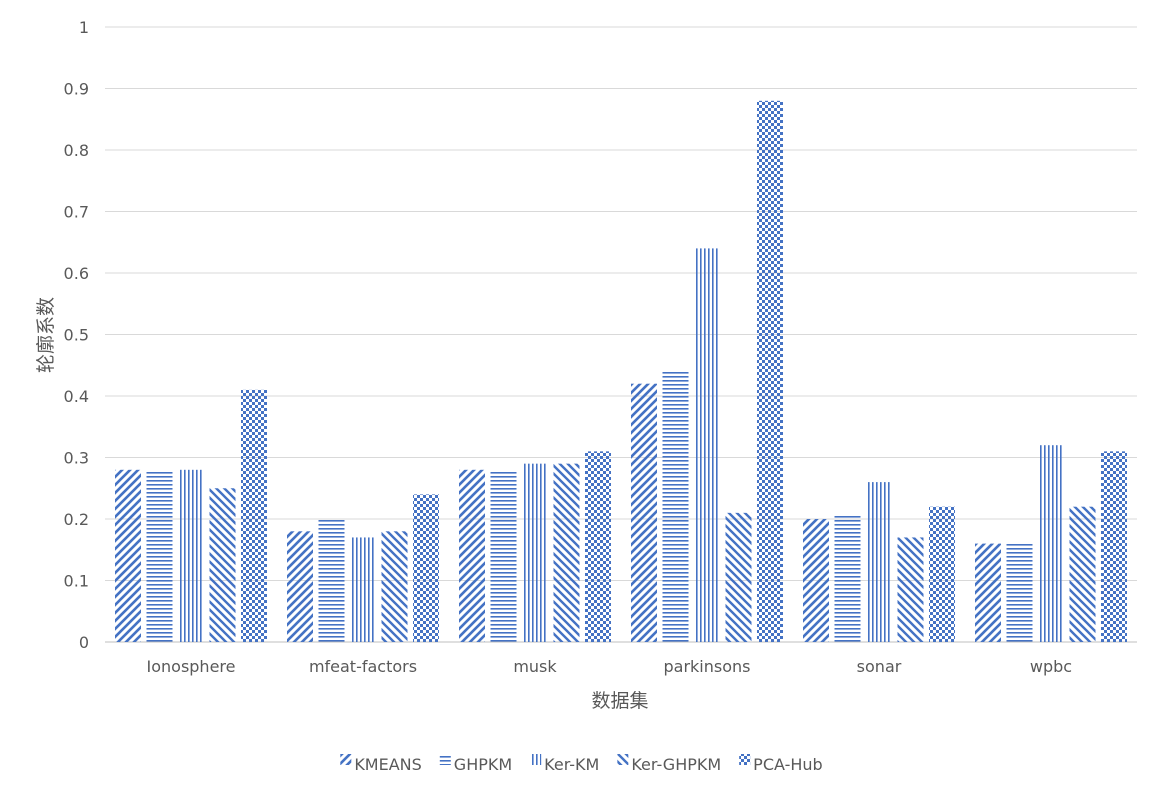 The image size is (1163, 796). I want to click on bar-ker-ghpkm-wpbc, so click(1082, 574).